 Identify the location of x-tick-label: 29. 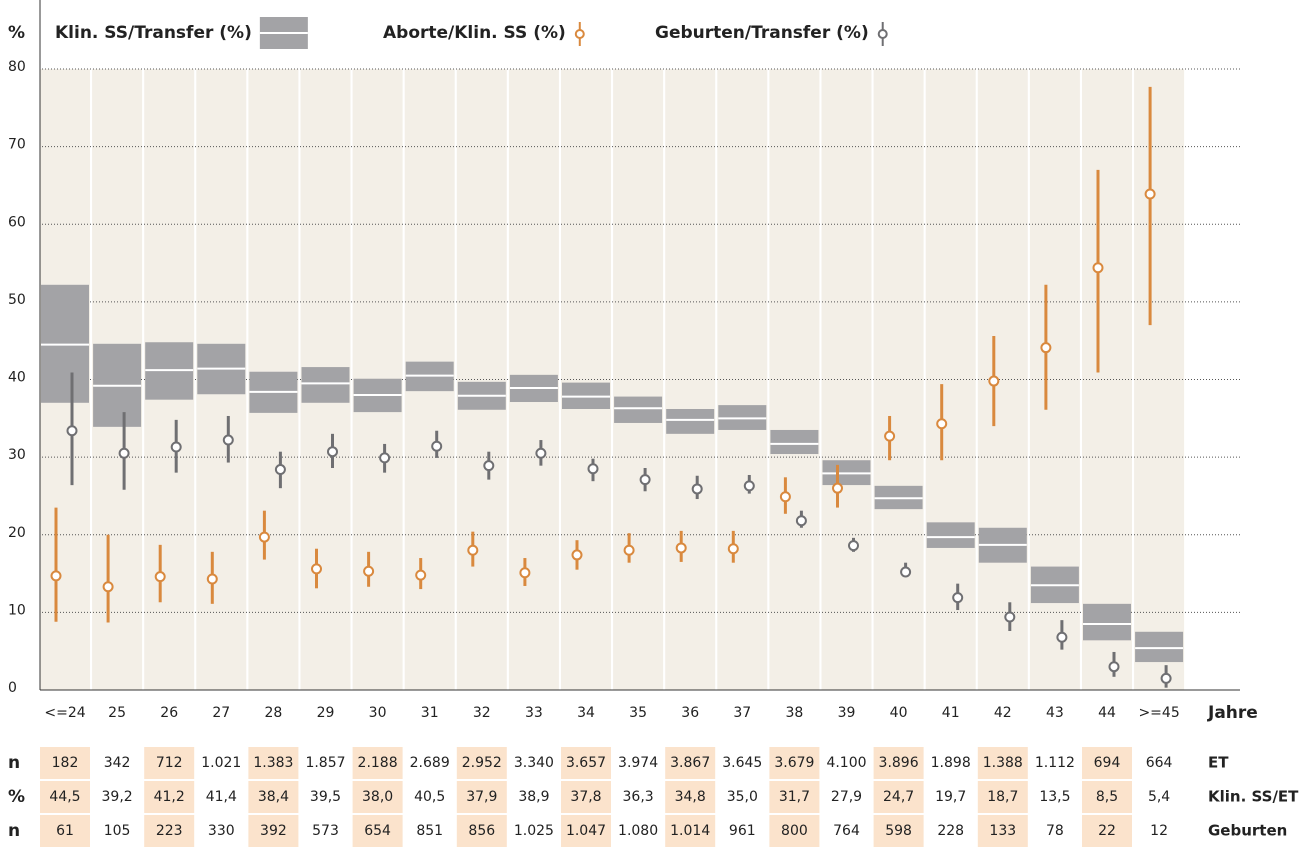
(326, 713).